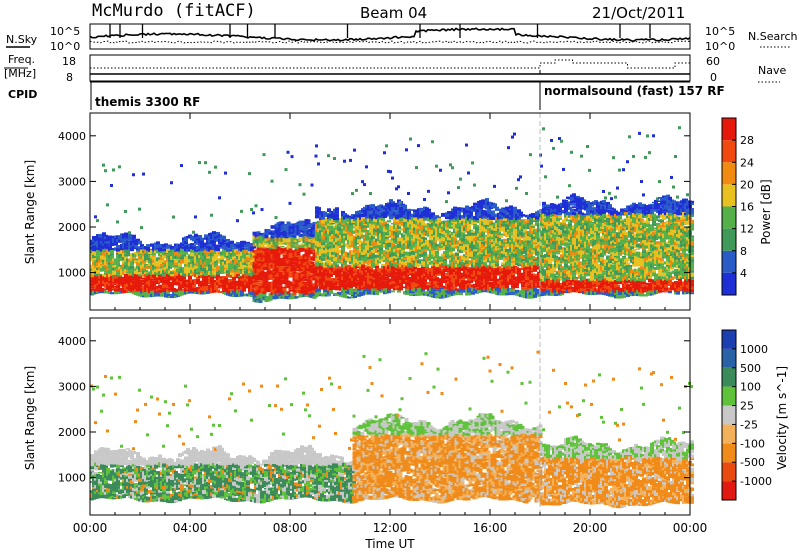 Image resolution: width=800 pixels, height=554 pixels. I want to click on freq-left-tick-bottom: 8, so click(69, 77).